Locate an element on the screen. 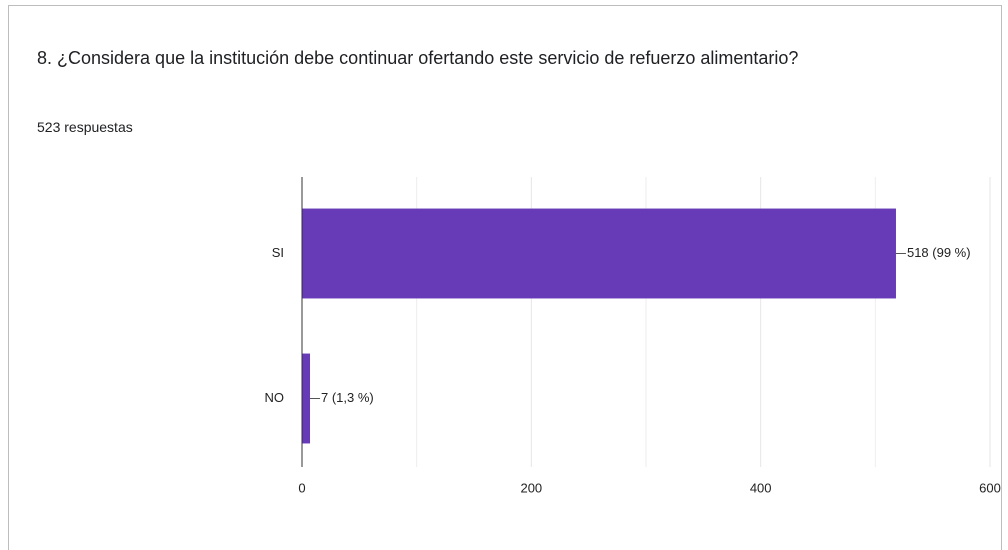 This screenshot has height=550, width=1008. y-tick-label: NO is located at coordinates (275, 397).